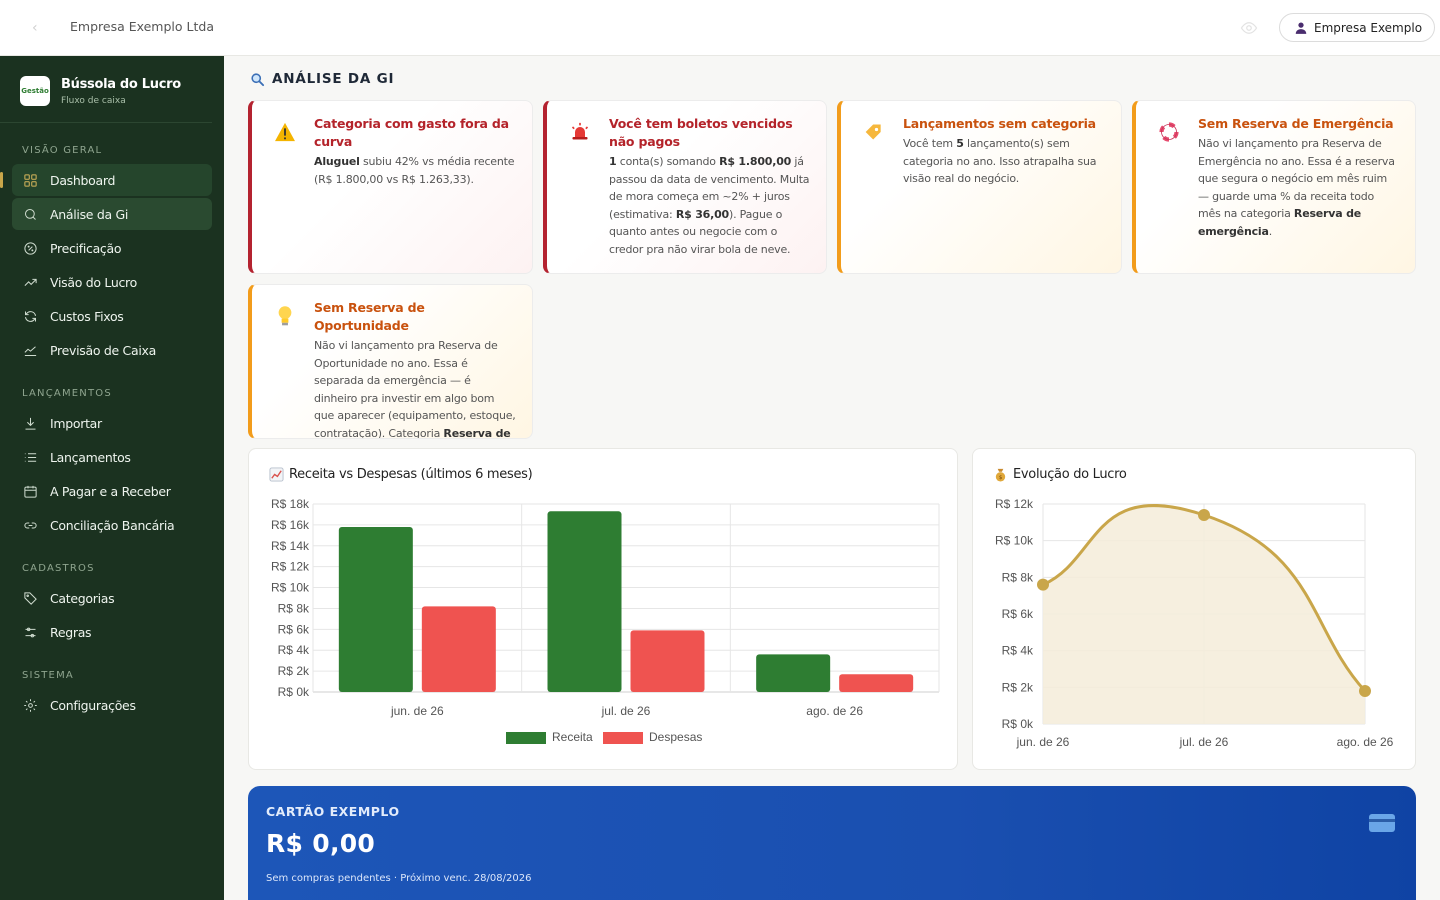  What do you see at coordinates (580, 132) in the screenshot?
I see `siren-icon` at bounding box center [580, 132].